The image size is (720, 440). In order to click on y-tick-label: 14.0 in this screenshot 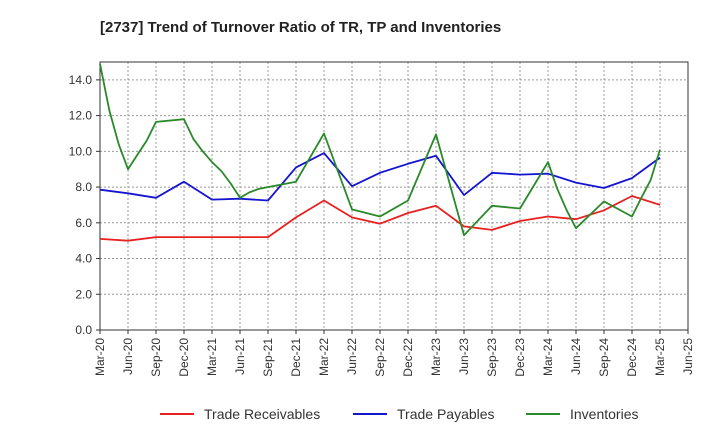, I will do `click(81, 80)`.